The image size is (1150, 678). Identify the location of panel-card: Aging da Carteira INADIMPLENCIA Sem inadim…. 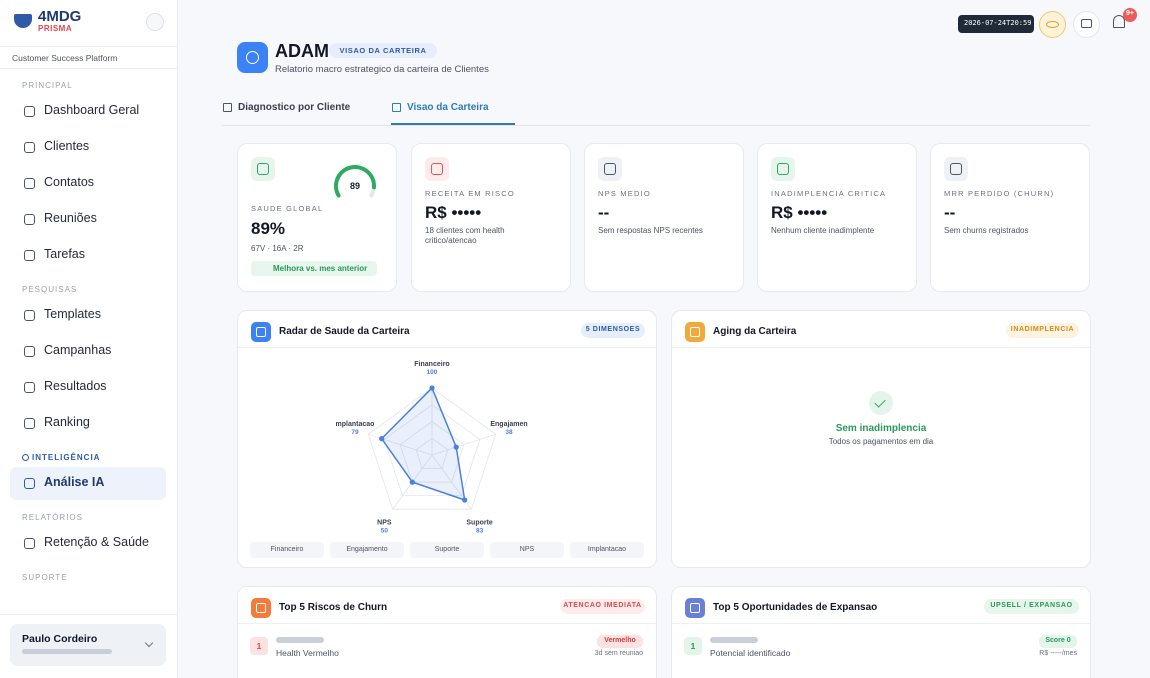
(881, 439).